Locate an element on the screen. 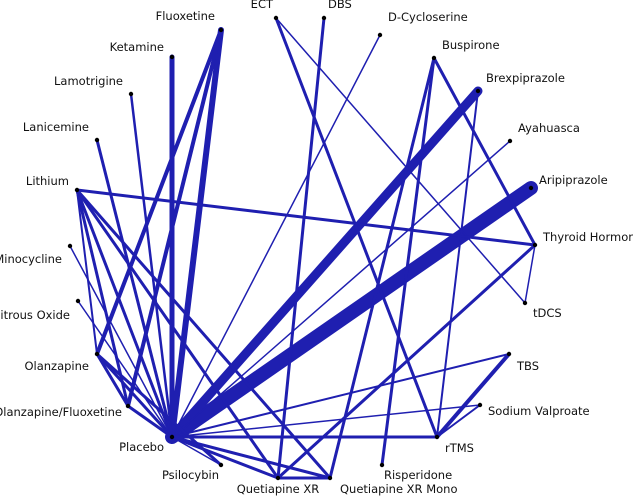 The height and width of the screenshot is (497, 633). edge-olanzapine-placebo is located at coordinates (134, 395).